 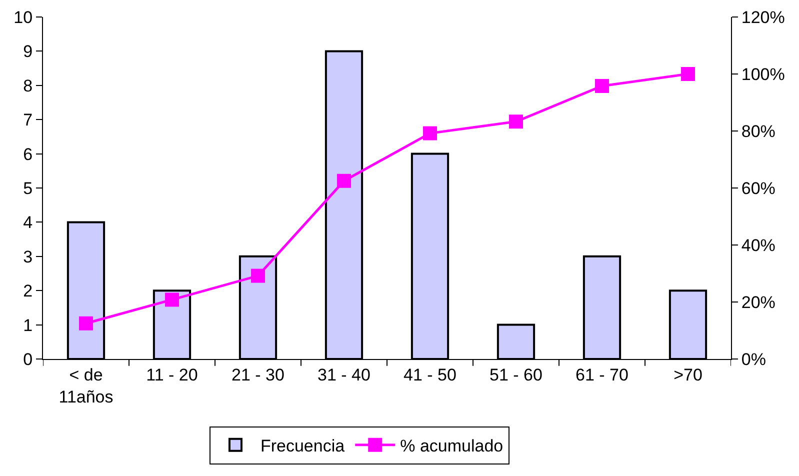 What do you see at coordinates (28, 52) in the screenshot?
I see `y-tick-label: 9` at bounding box center [28, 52].